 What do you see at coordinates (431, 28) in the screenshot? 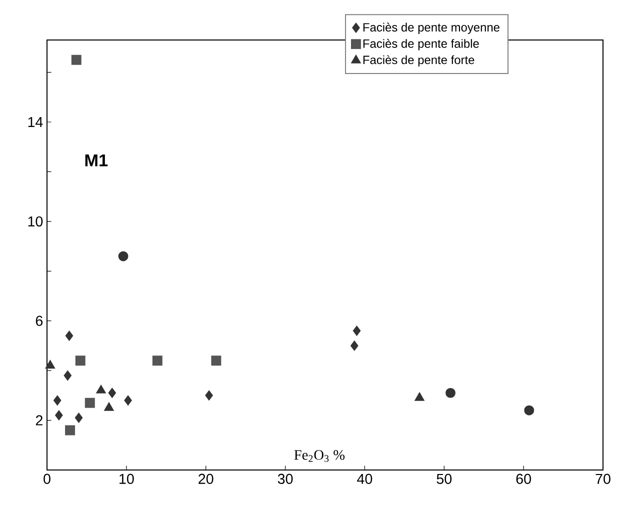
I see `legend-label: Faciès de pente moyenne` at bounding box center [431, 28].